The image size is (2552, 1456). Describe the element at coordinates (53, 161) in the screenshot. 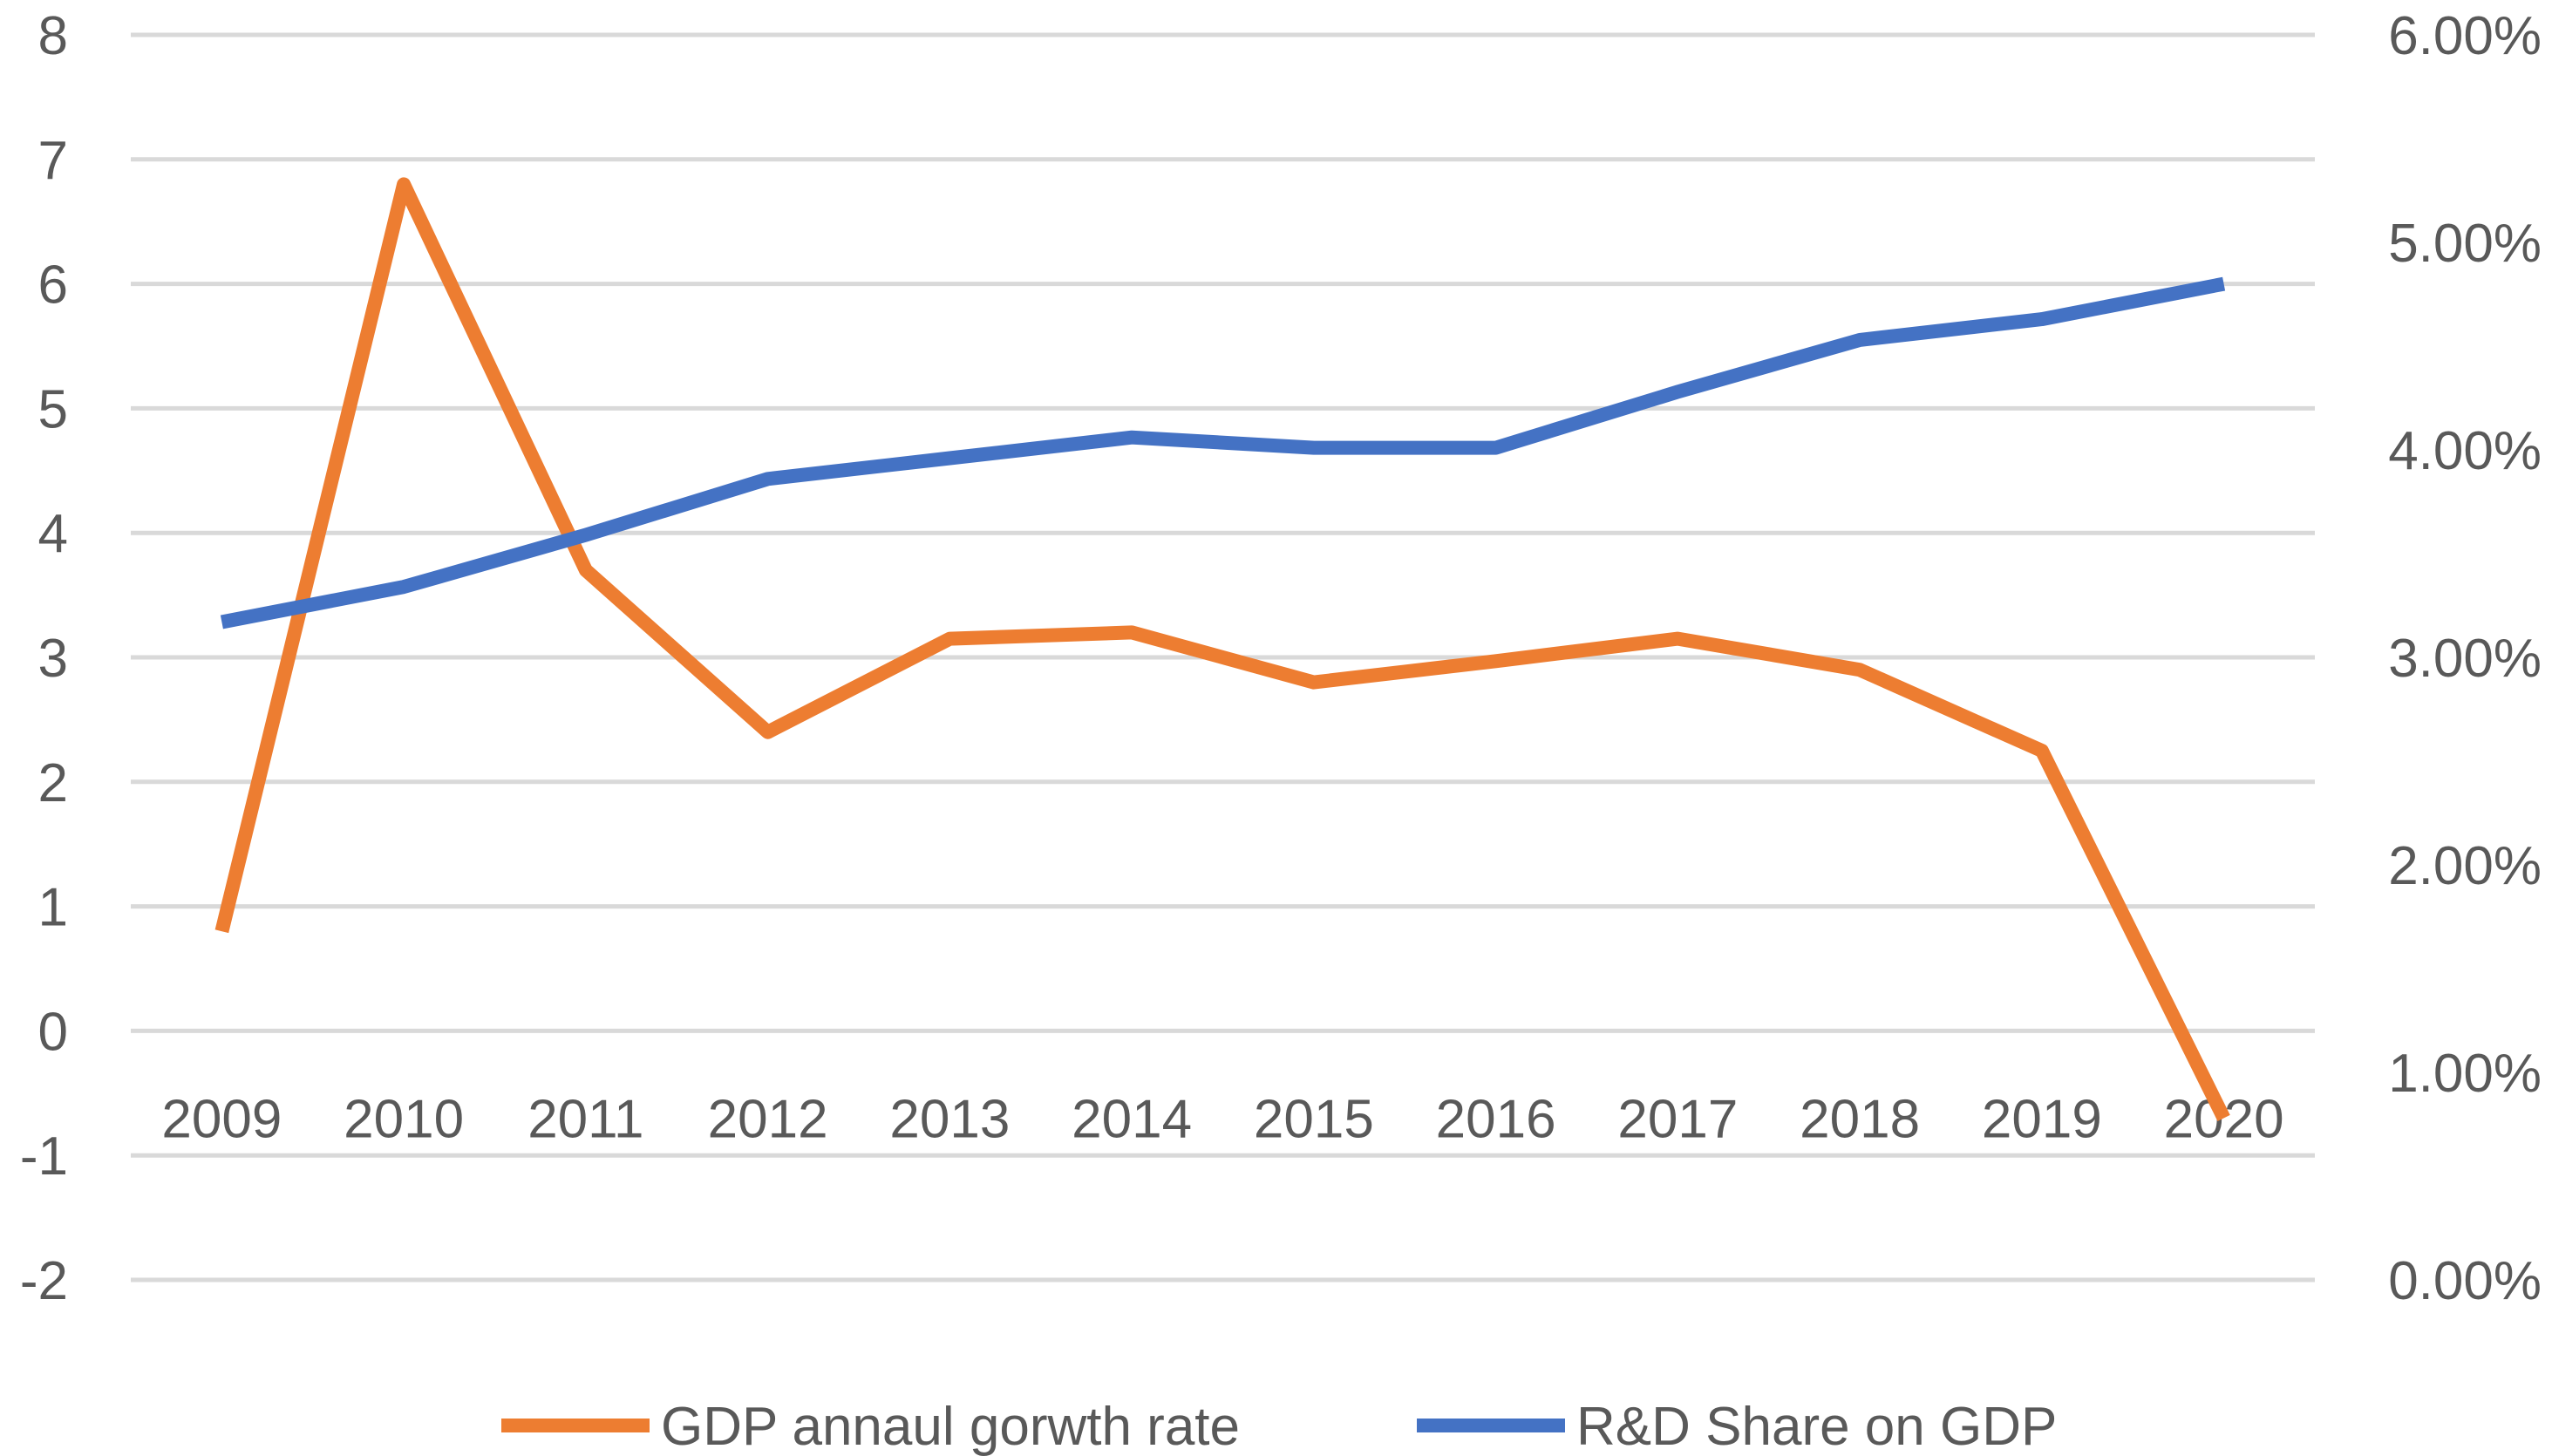

I see `left-tick-label: 7` at that location.